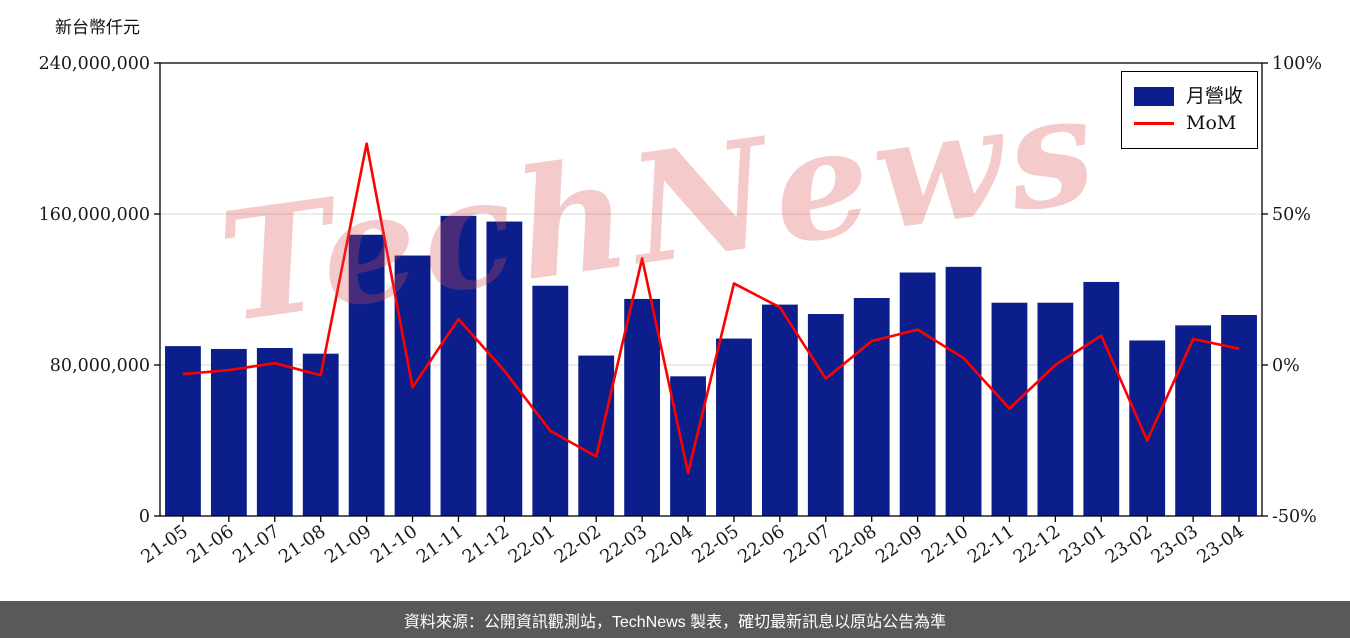 Image resolution: width=1350 pixels, height=638 pixels. I want to click on source-footer: 資料來源：公開資訊觀測站，TechNews 製表，確切最新訊息以原站公告為準, so click(675, 619).